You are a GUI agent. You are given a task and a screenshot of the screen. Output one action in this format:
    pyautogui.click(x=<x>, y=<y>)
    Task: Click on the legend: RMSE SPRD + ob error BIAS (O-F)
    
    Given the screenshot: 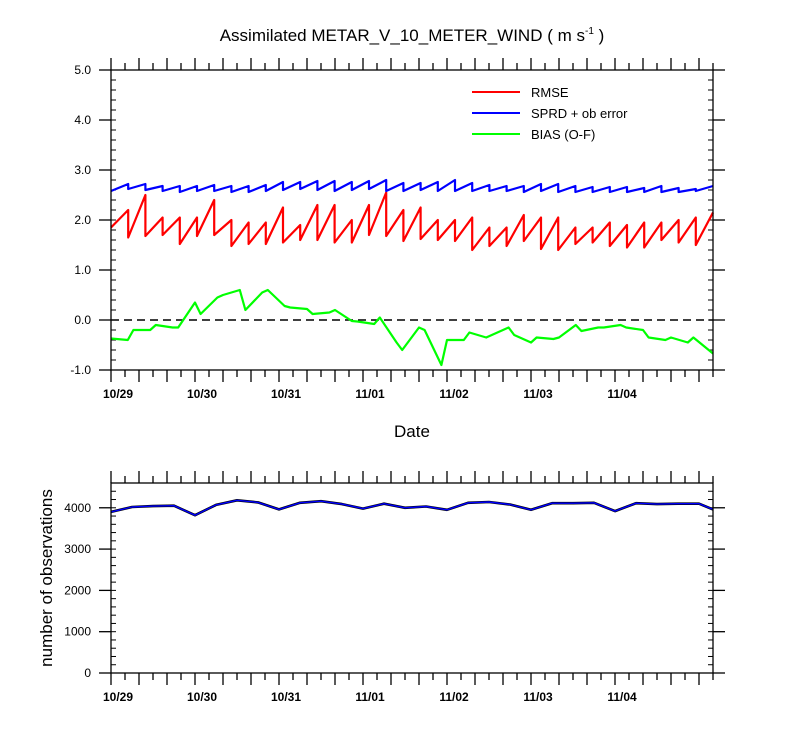 What is the action you would take?
    pyautogui.click(x=550, y=113)
    